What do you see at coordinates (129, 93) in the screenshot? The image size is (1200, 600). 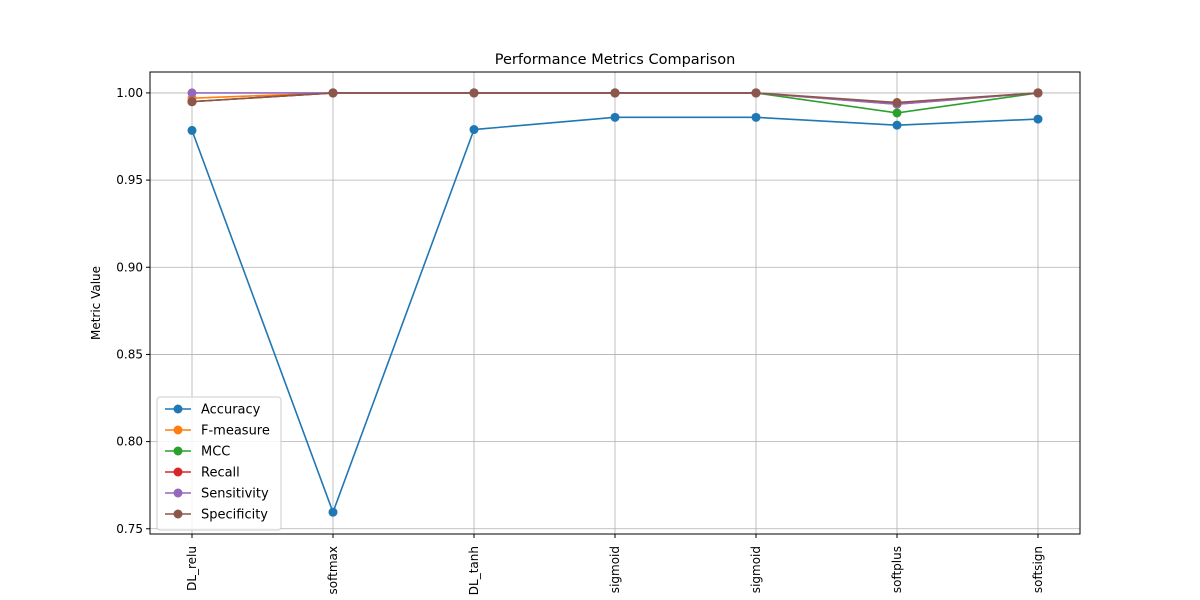 I see `y-tick-label: 1.00` at bounding box center [129, 93].